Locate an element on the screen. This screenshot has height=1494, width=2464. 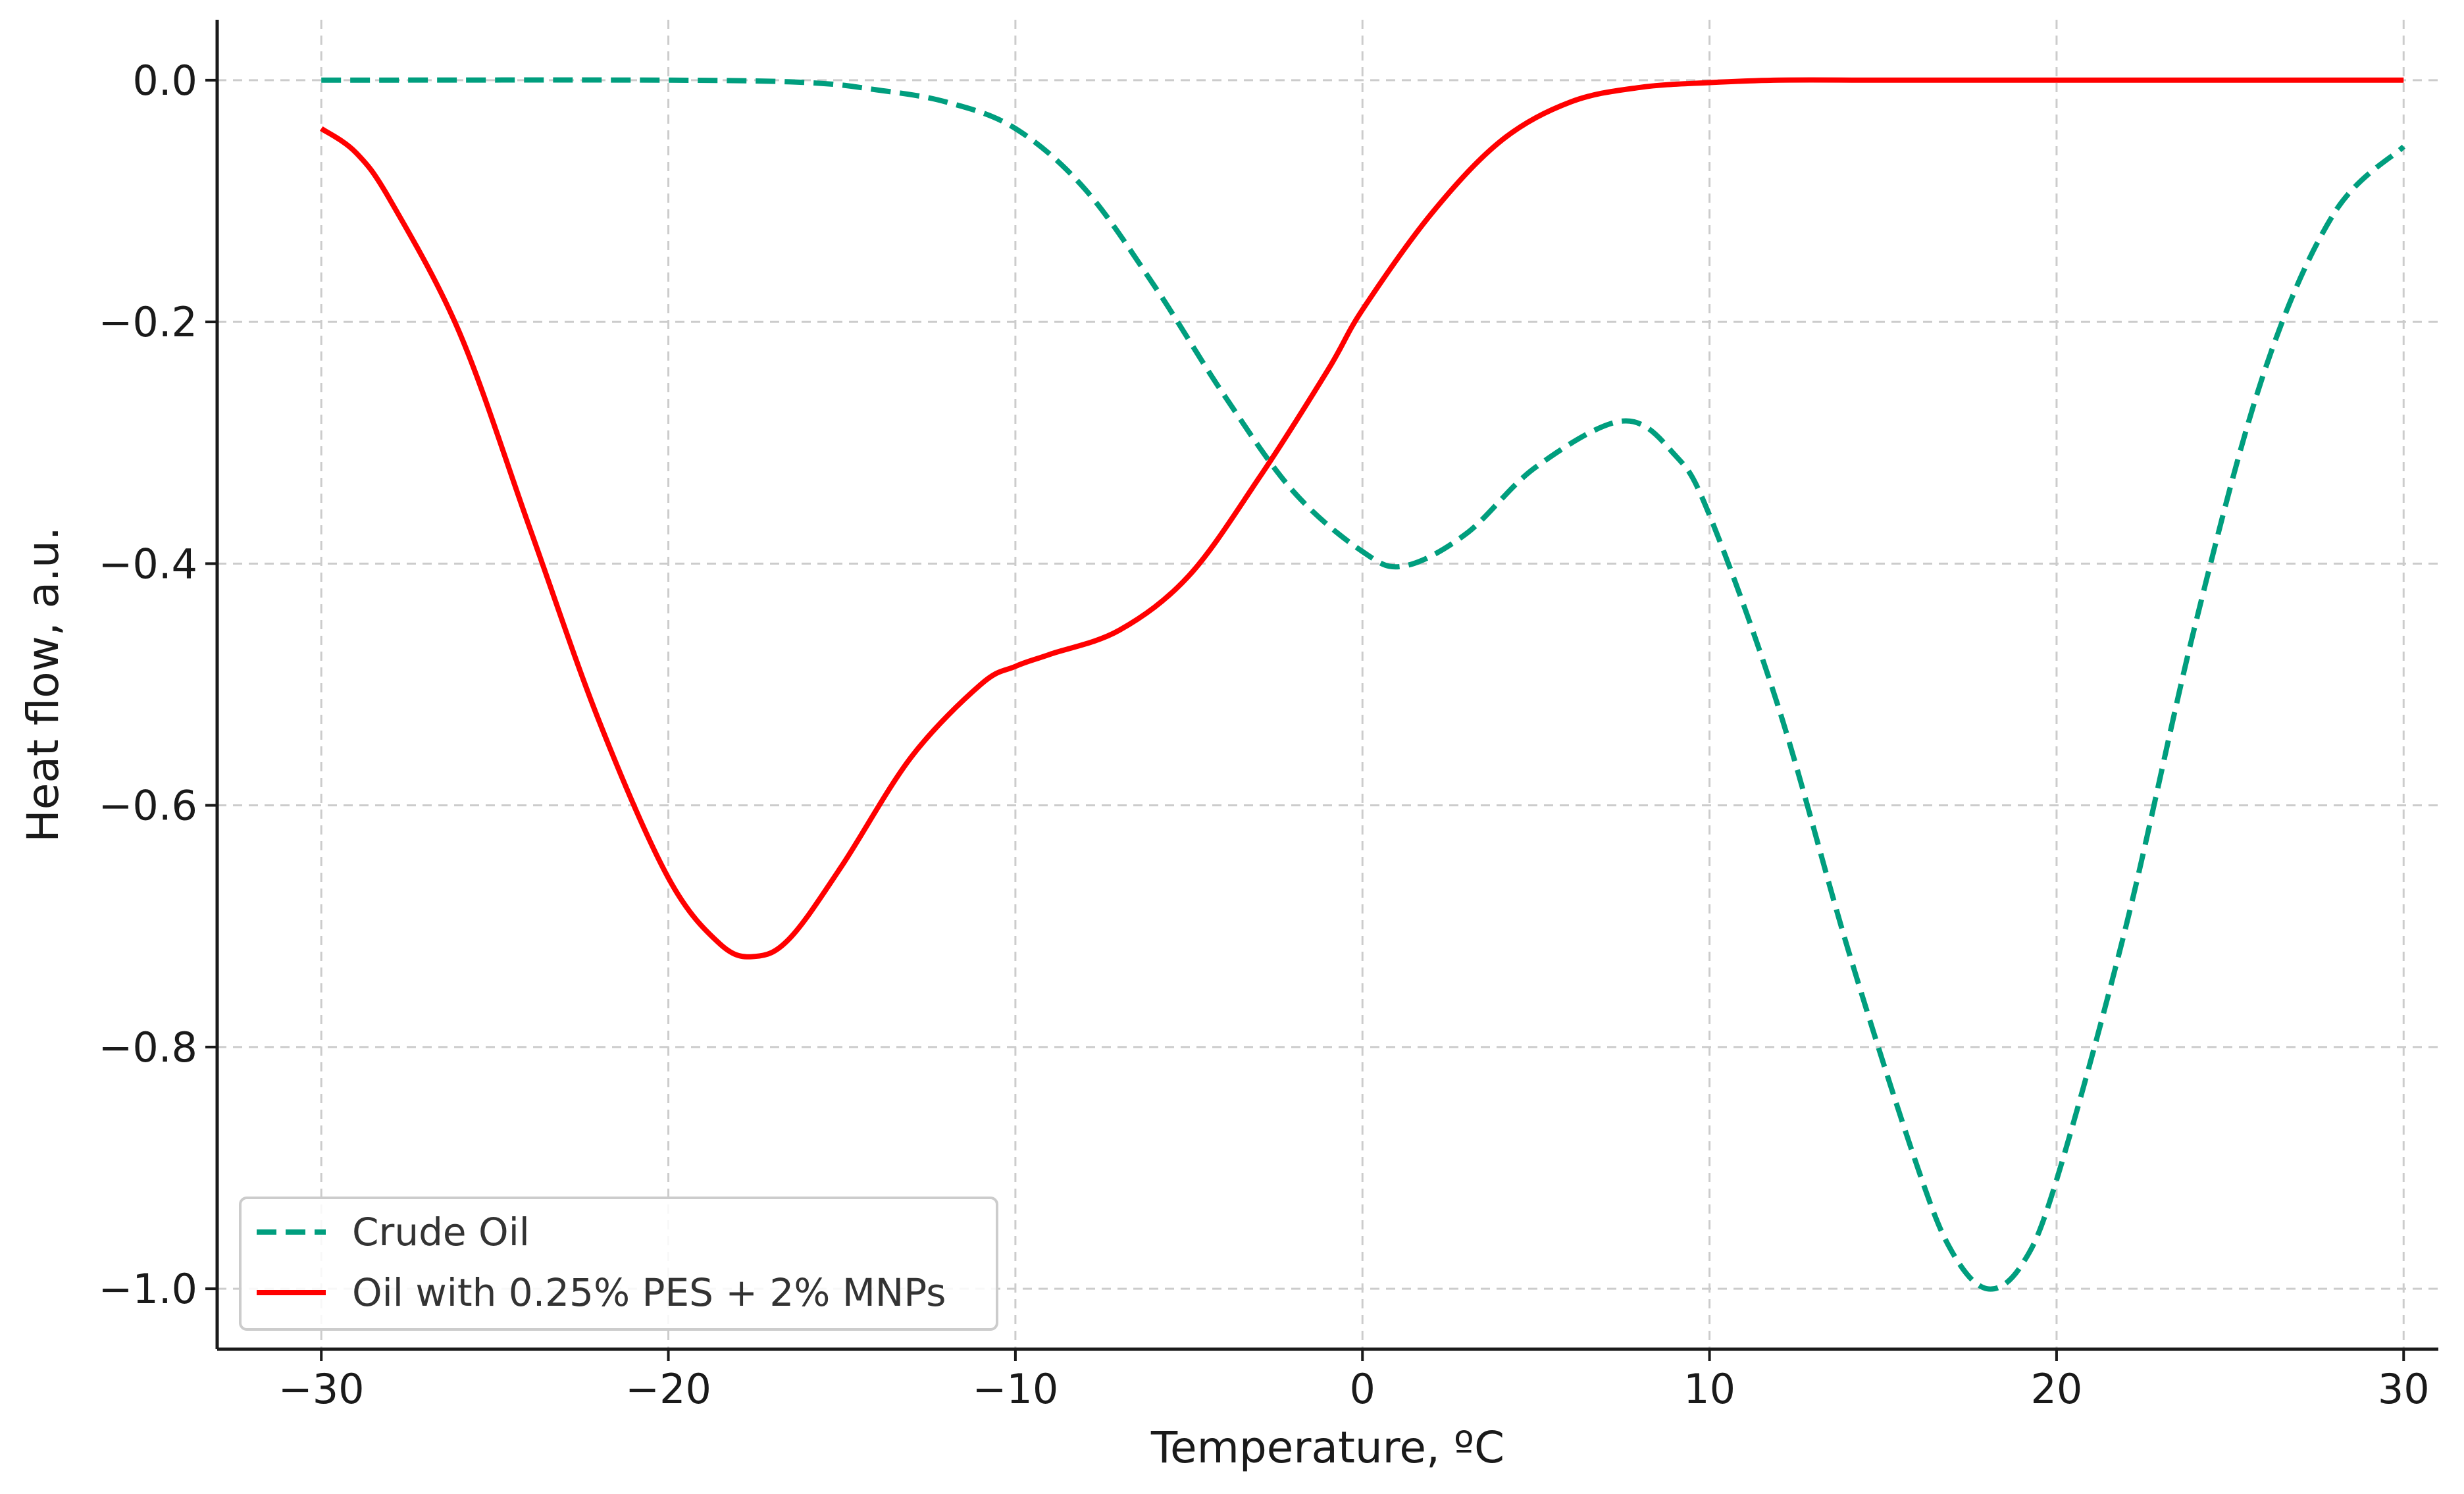
legend-label: Oil with 0.25% PES + 2% MNPs is located at coordinates (649, 1292).